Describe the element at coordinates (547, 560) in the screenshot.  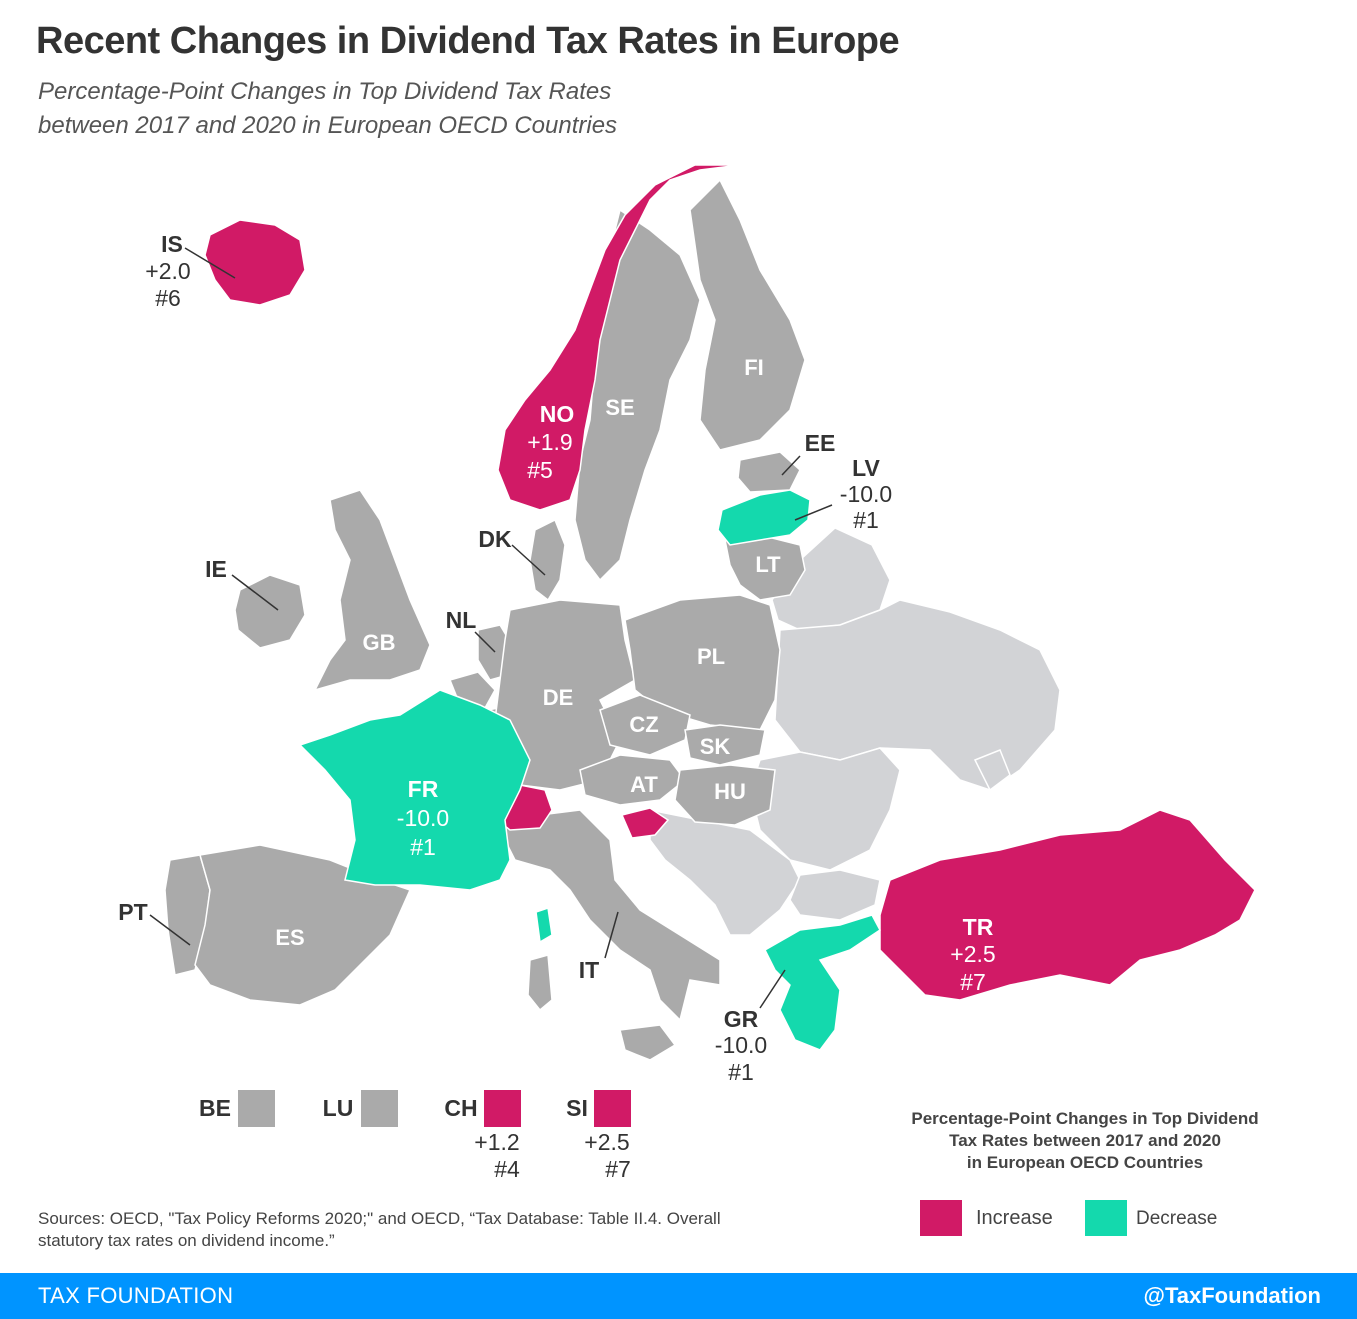
I see `country-dk` at that location.